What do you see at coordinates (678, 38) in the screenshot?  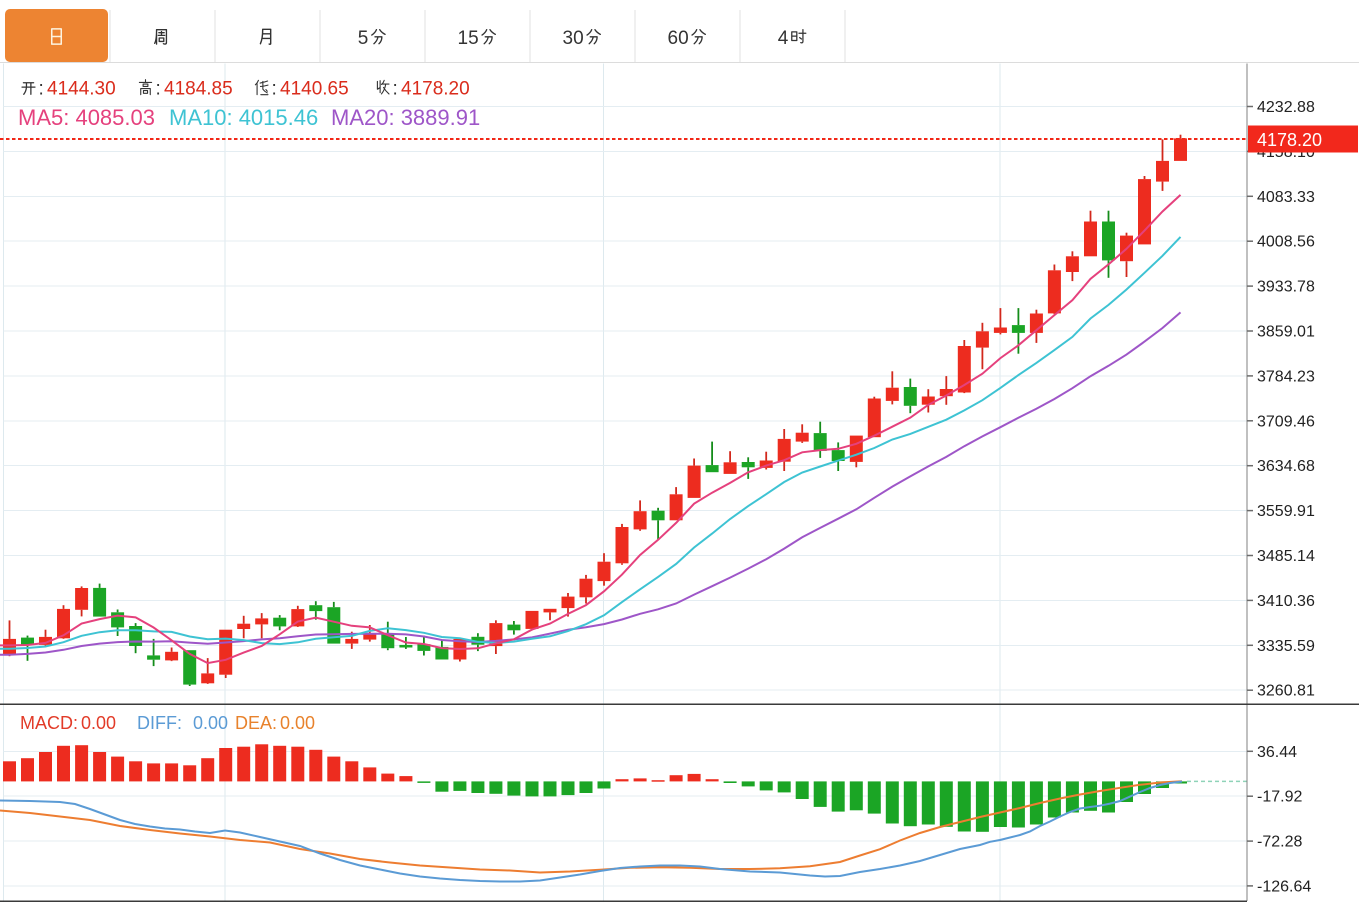 I see `svg-text: 60` at bounding box center [678, 38].